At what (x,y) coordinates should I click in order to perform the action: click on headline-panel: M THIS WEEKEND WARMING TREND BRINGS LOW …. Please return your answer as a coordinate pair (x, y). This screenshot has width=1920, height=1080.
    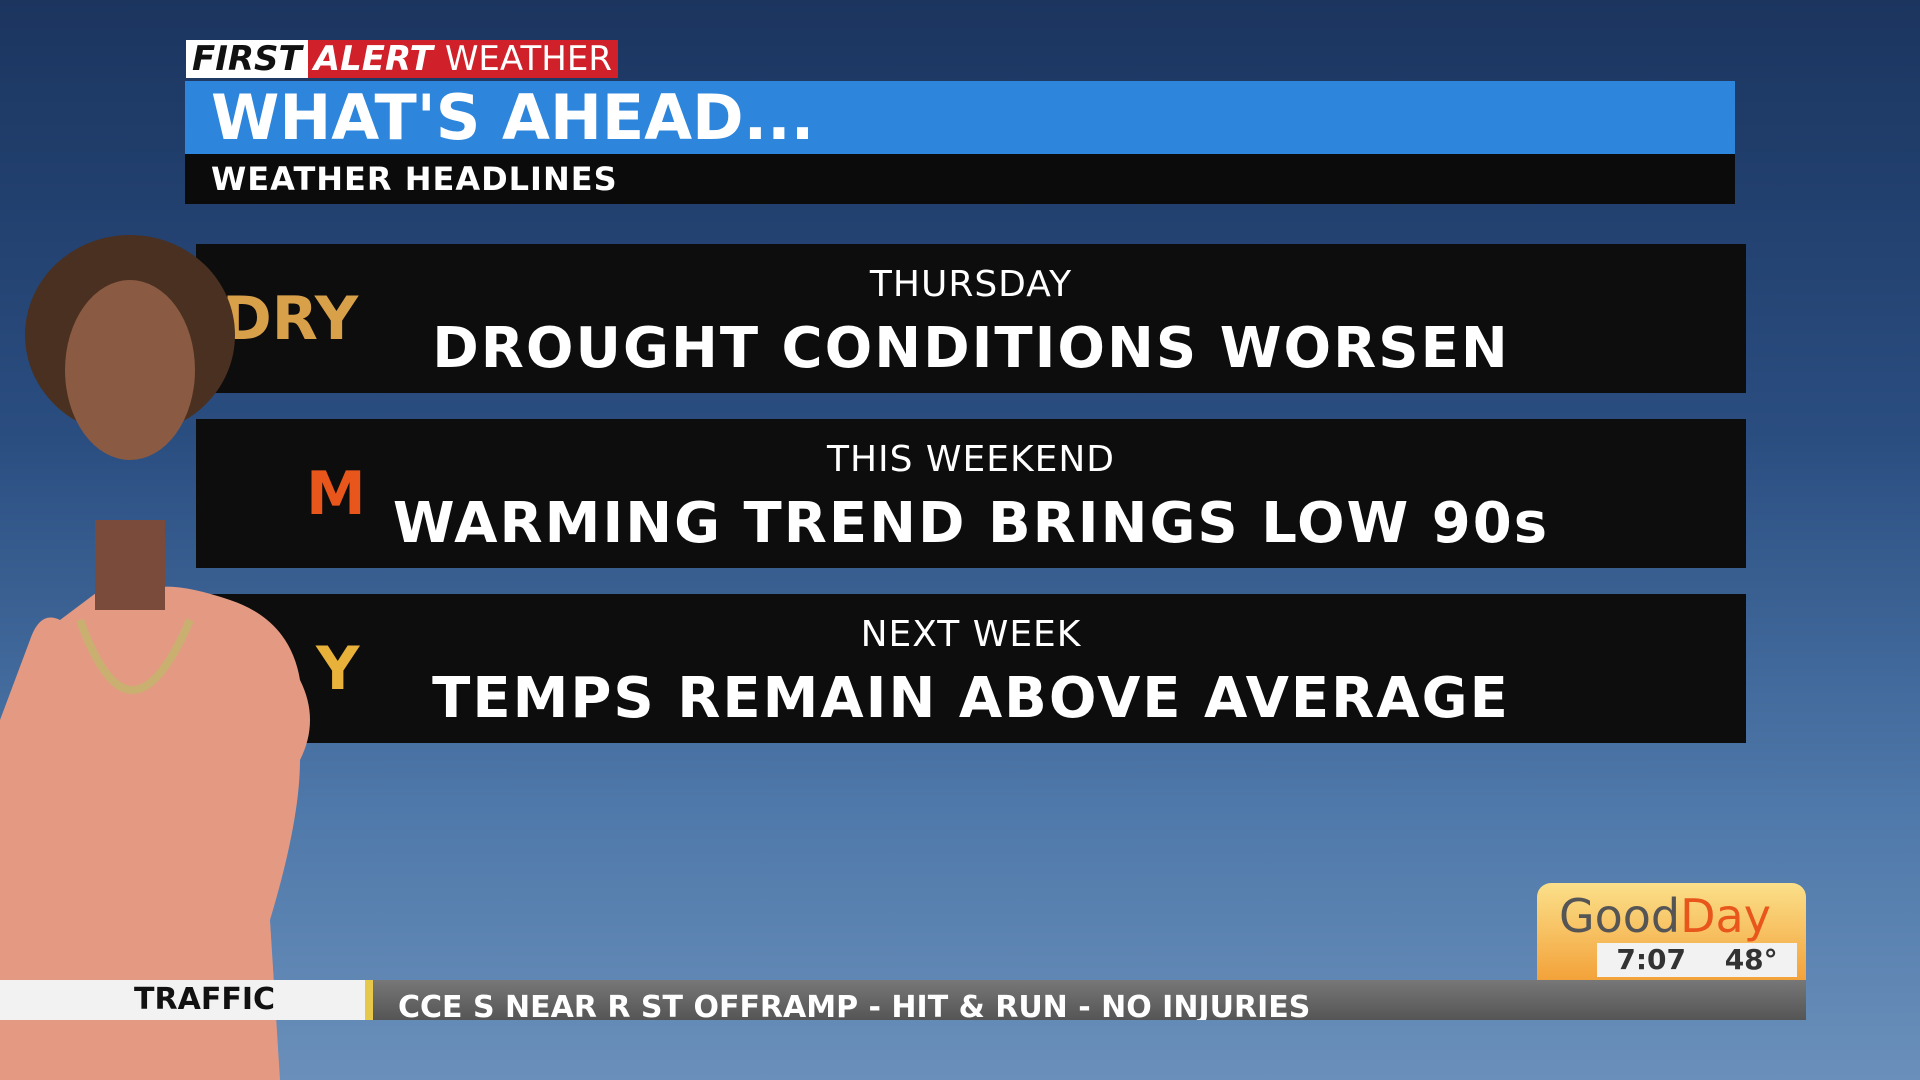
    Looking at the image, I should click on (971, 493).